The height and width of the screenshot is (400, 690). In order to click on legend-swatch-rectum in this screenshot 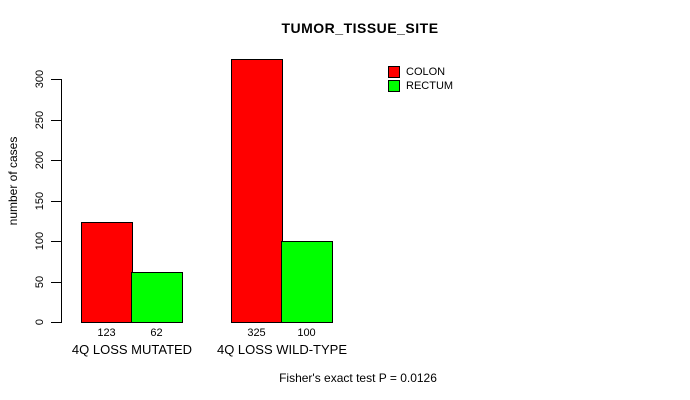, I will do `click(394, 86)`.